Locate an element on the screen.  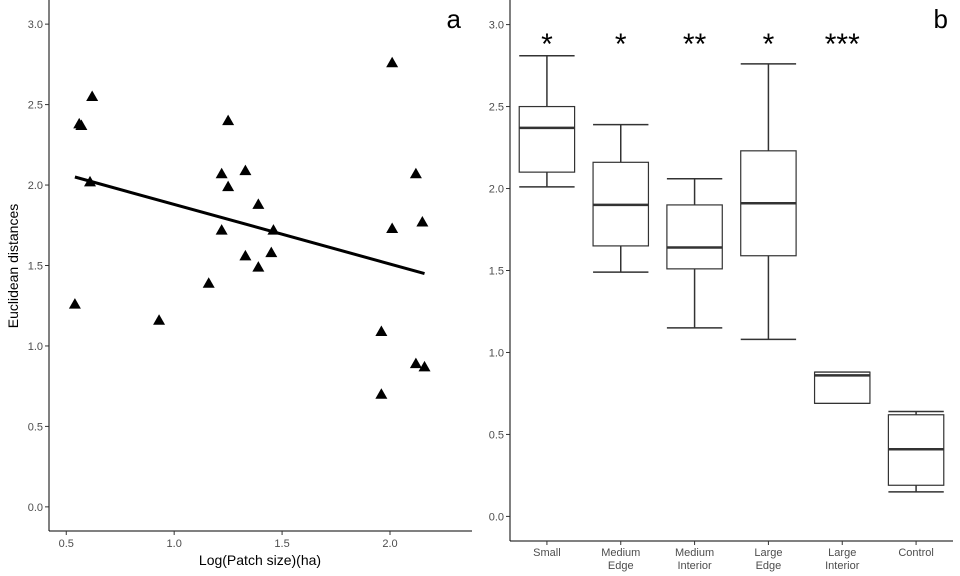
x-tick-label: 2.0 is located at coordinates (389, 544).